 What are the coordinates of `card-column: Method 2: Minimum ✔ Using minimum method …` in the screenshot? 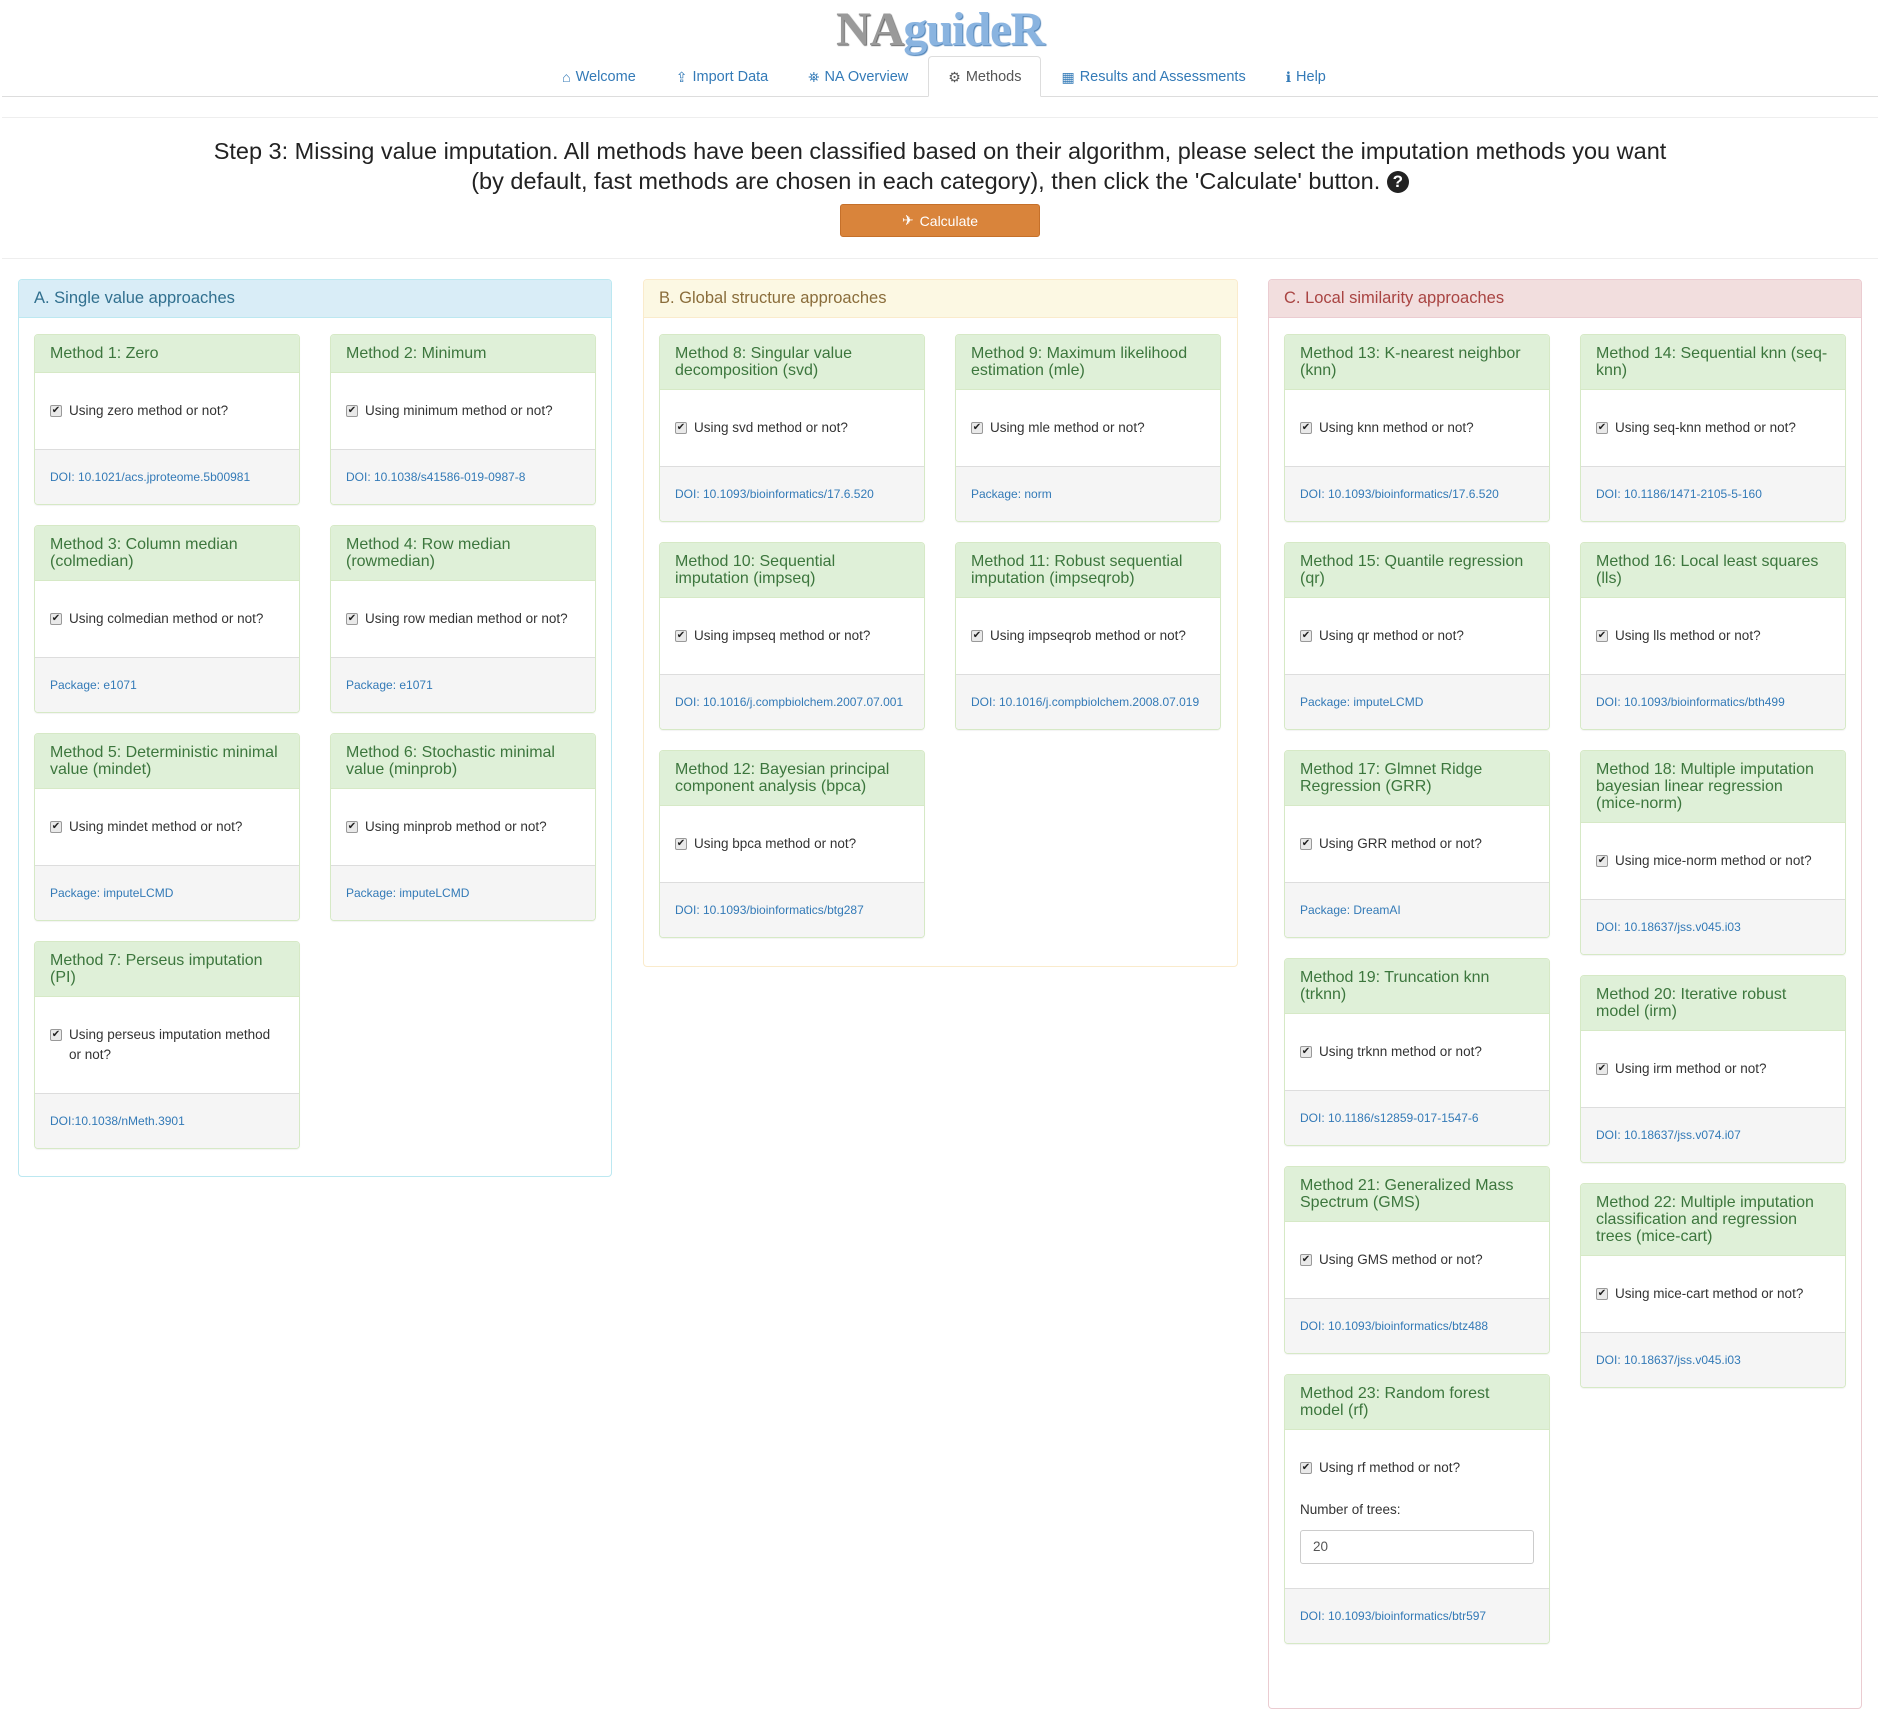 It's located at (463, 741).